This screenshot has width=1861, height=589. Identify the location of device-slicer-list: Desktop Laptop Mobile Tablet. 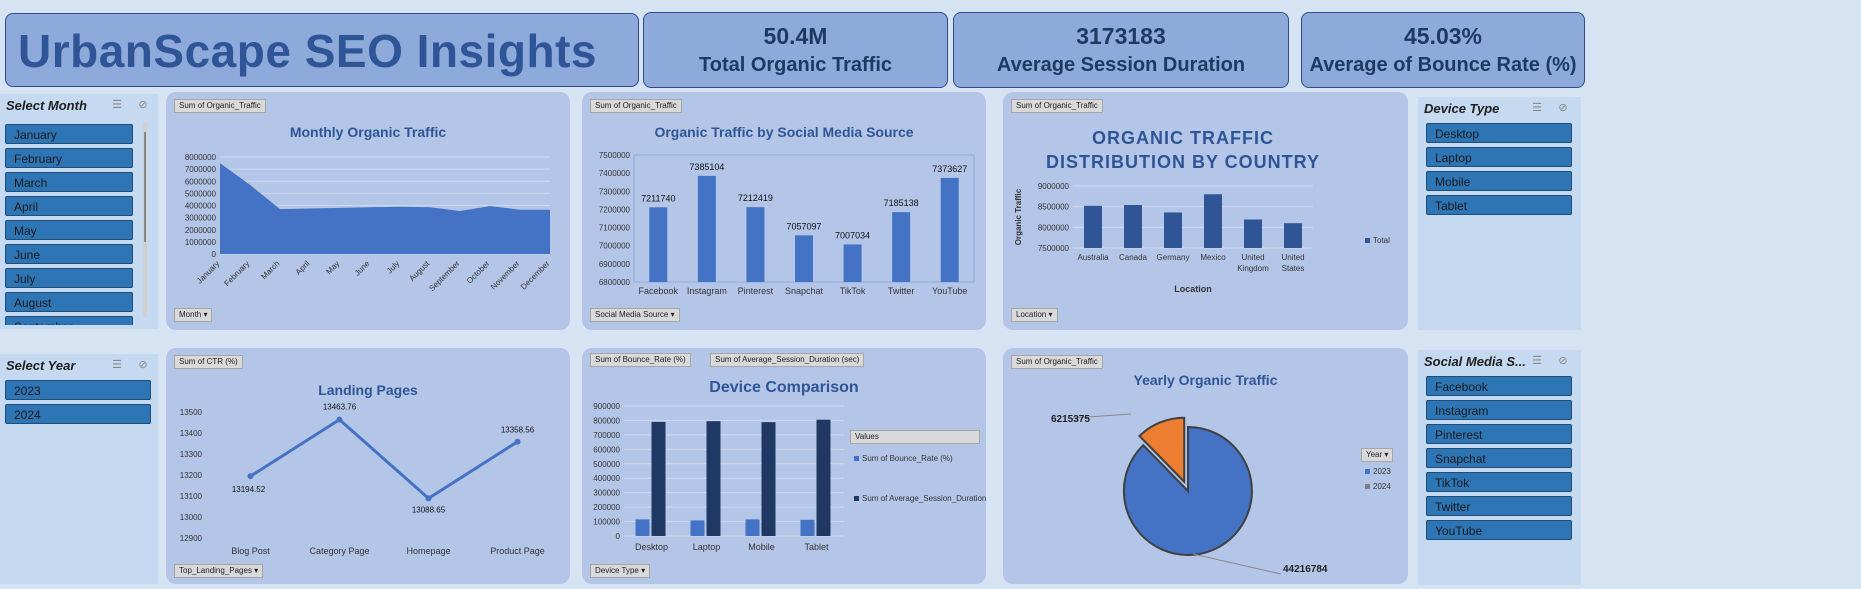
(1499, 167).